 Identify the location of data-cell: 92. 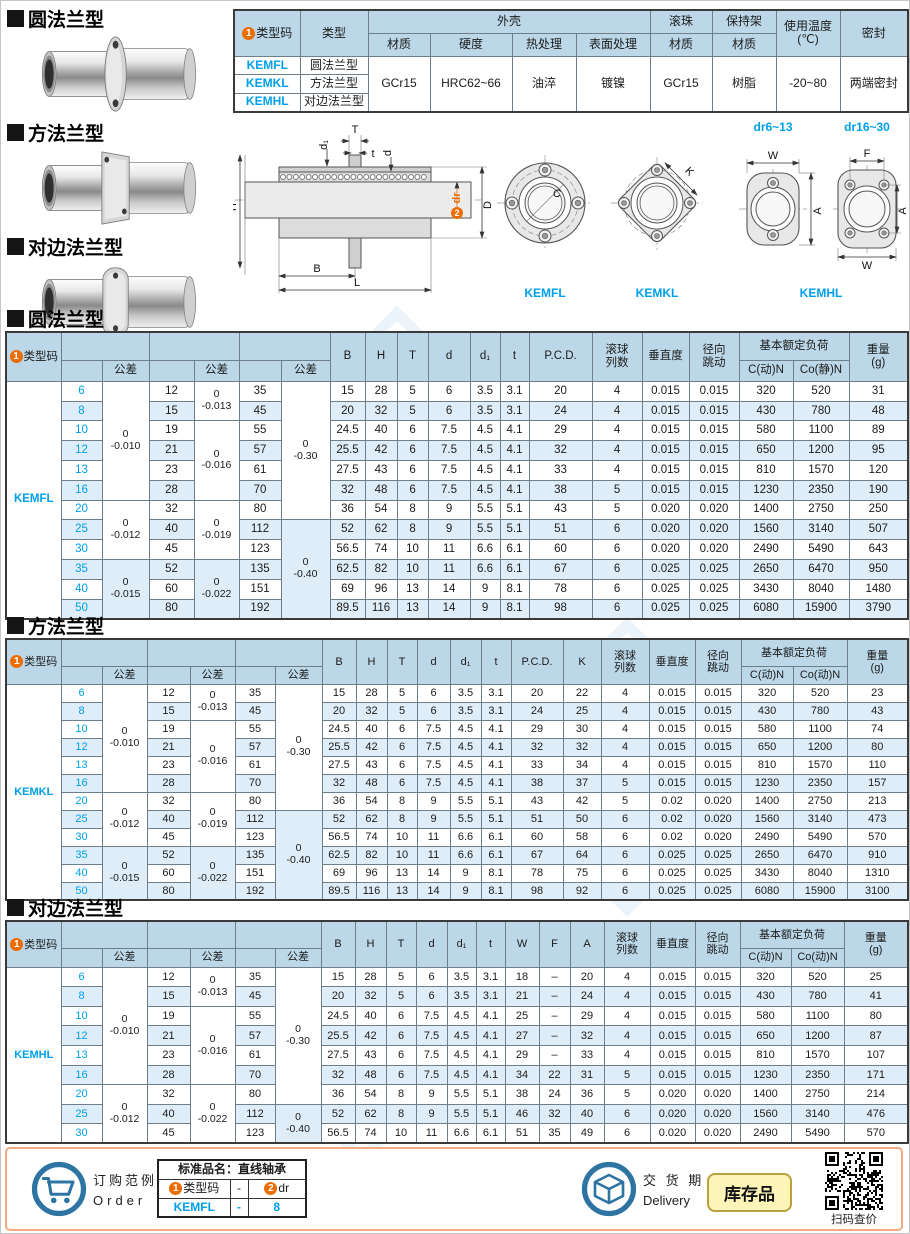
(582, 891).